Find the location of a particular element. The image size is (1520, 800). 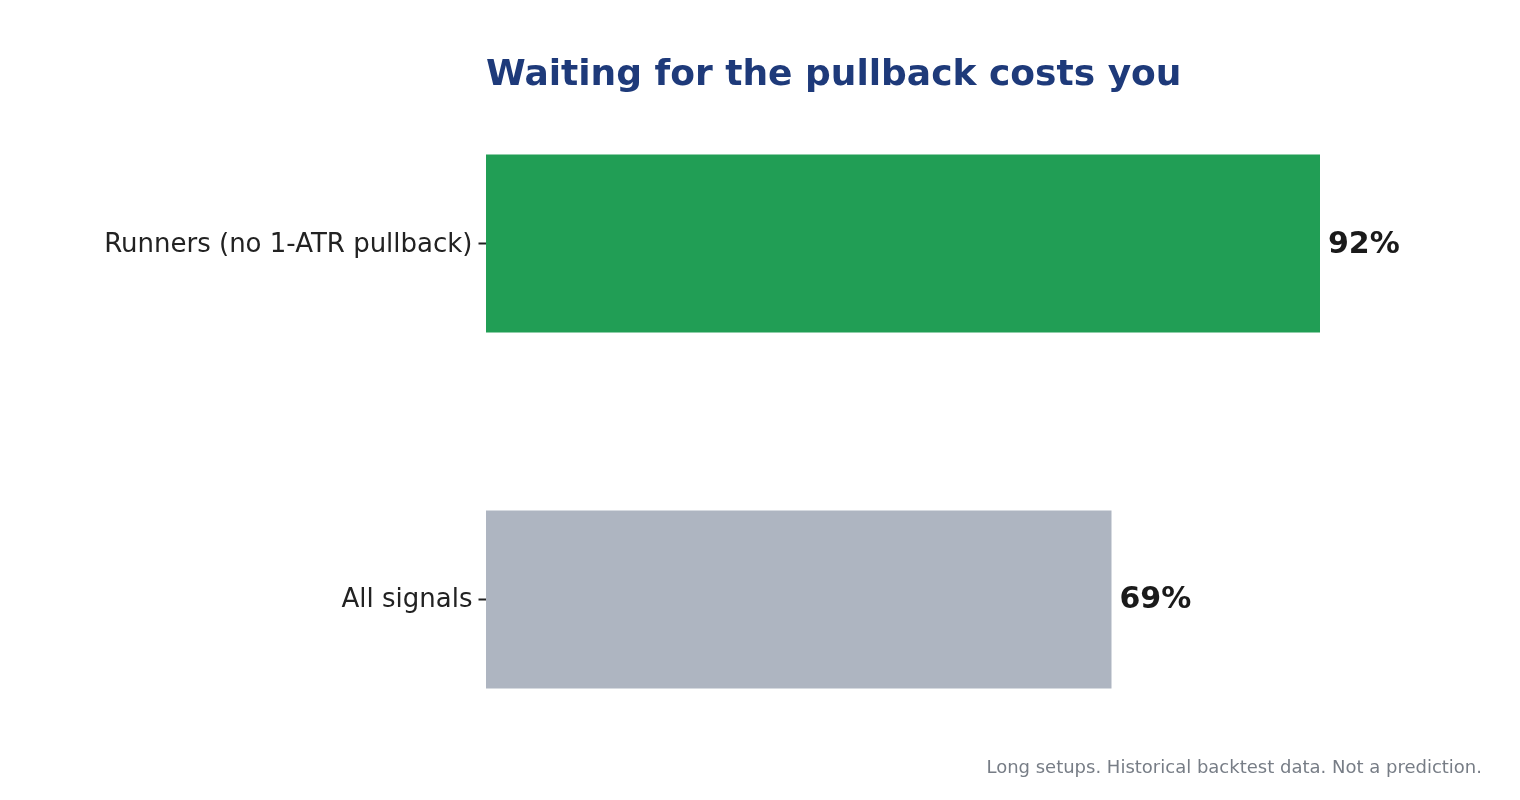

data-label: 92% is located at coordinates (1364, 242).